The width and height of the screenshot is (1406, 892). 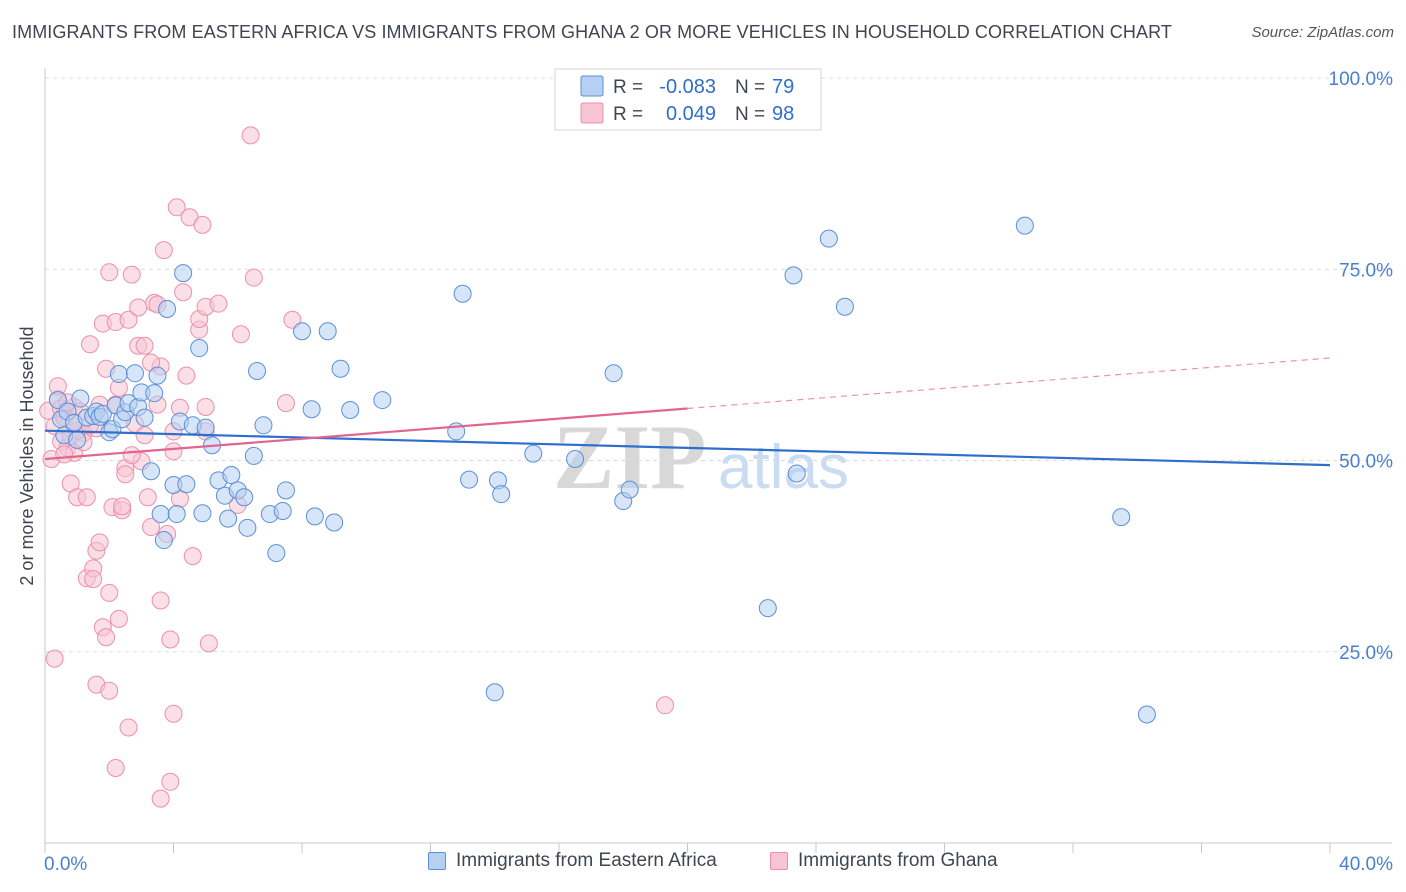 What do you see at coordinates (437, 861) in the screenshot?
I see `legend-swatch-eastern-africa` at bounding box center [437, 861].